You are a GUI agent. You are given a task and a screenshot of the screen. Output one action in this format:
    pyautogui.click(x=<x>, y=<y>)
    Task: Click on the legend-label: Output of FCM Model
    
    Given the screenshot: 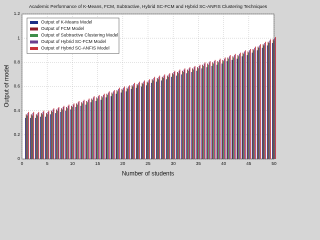 What is the action you would take?
    pyautogui.click(x=62, y=28)
    